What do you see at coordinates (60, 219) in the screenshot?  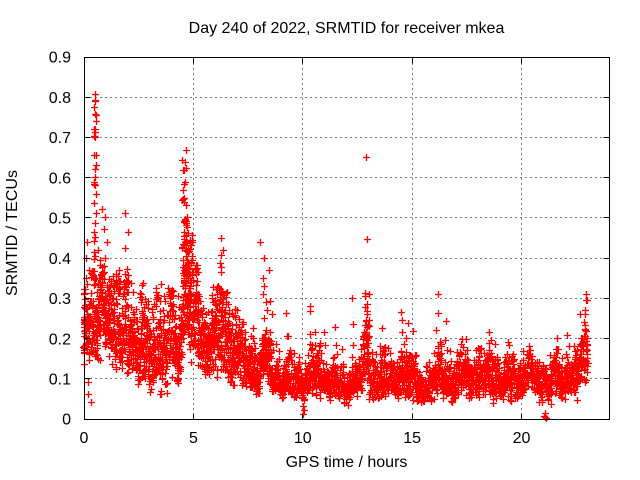 I see `svg-text: 0.5` at bounding box center [60, 219].